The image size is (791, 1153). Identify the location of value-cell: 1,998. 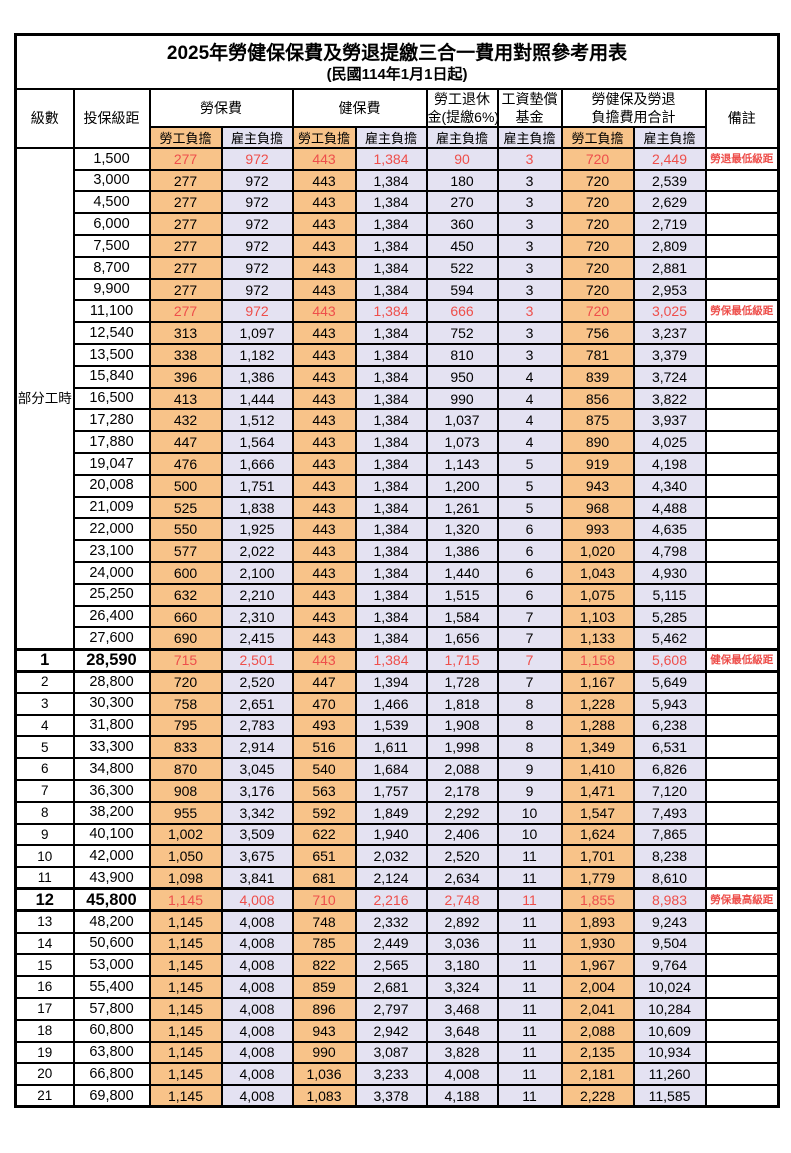
(462, 747).